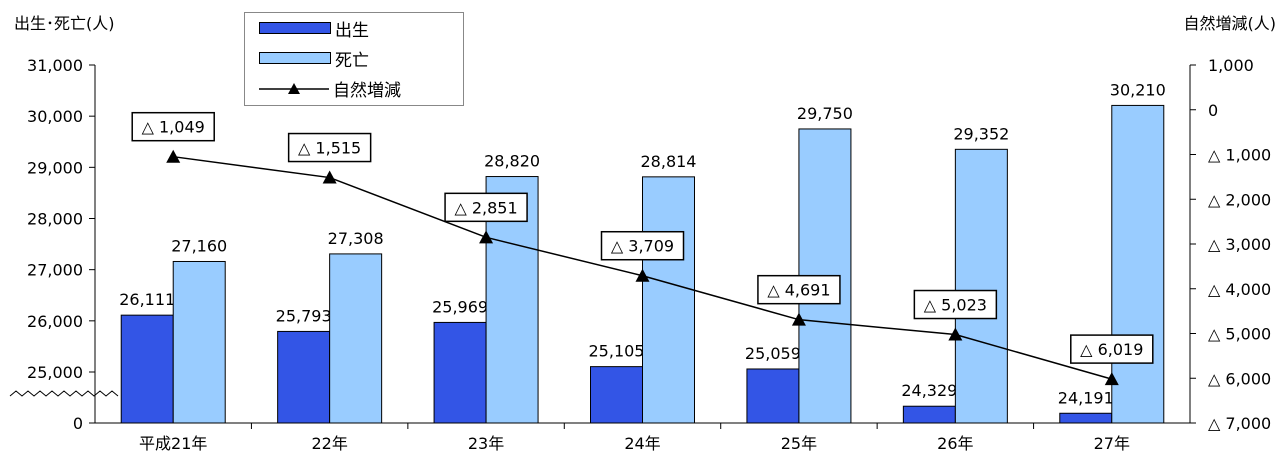 This screenshot has width=1286, height=456. What do you see at coordinates (356, 238) in the screenshot?
I see `bar-label-deaths: 27,308` at bounding box center [356, 238].